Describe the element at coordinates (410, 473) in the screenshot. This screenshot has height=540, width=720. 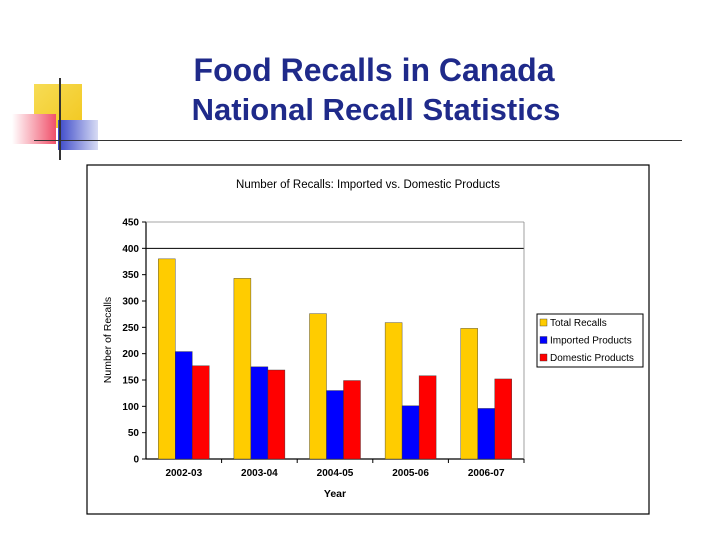
I see `x-tick-label: 2005-06` at that location.